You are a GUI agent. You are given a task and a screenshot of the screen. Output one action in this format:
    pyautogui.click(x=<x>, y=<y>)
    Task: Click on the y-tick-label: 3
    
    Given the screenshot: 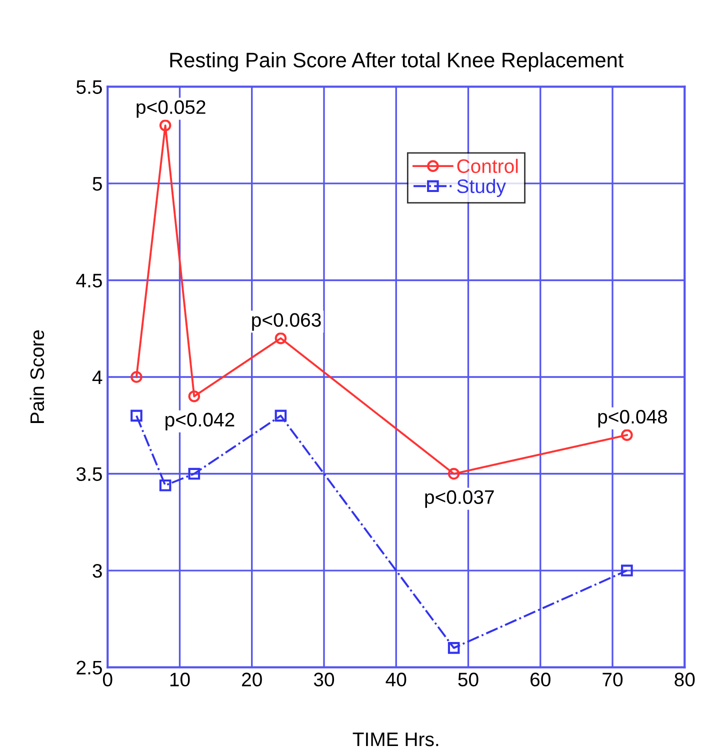 What is the action you would take?
    pyautogui.click(x=97, y=571)
    